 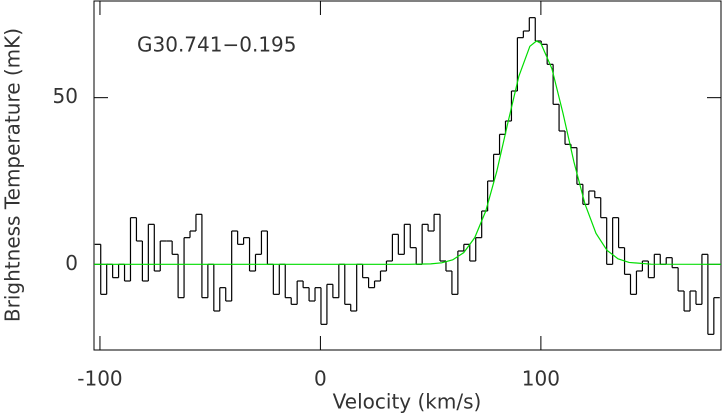 I want to click on y-tick-label: 50, so click(x=65, y=96).